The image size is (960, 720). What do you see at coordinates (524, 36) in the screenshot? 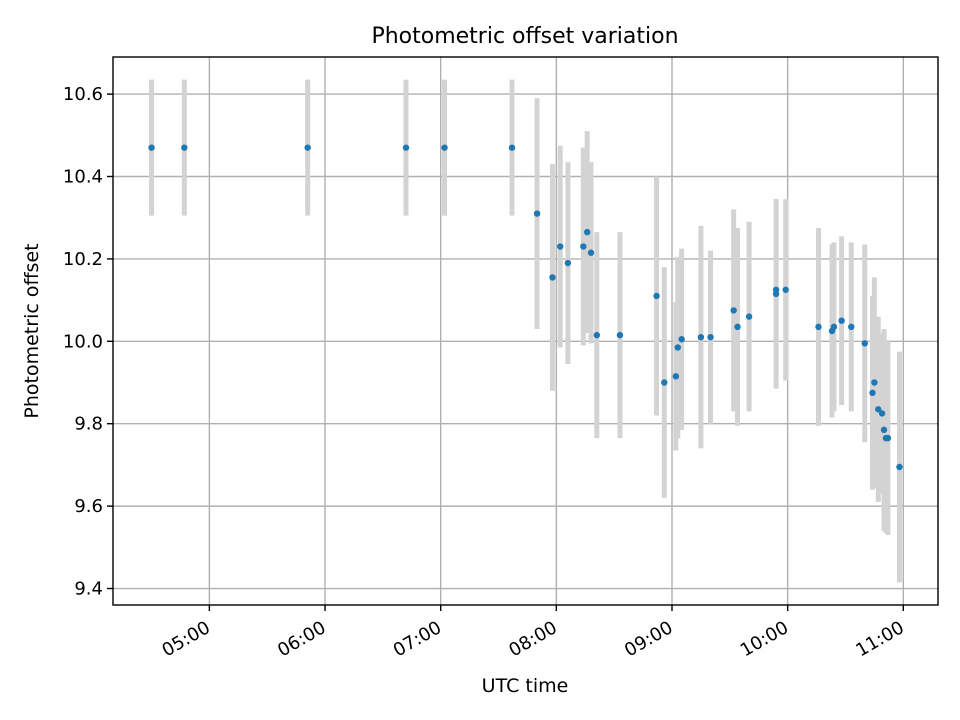
I see `chart-title: Photometric offset variation` at bounding box center [524, 36].